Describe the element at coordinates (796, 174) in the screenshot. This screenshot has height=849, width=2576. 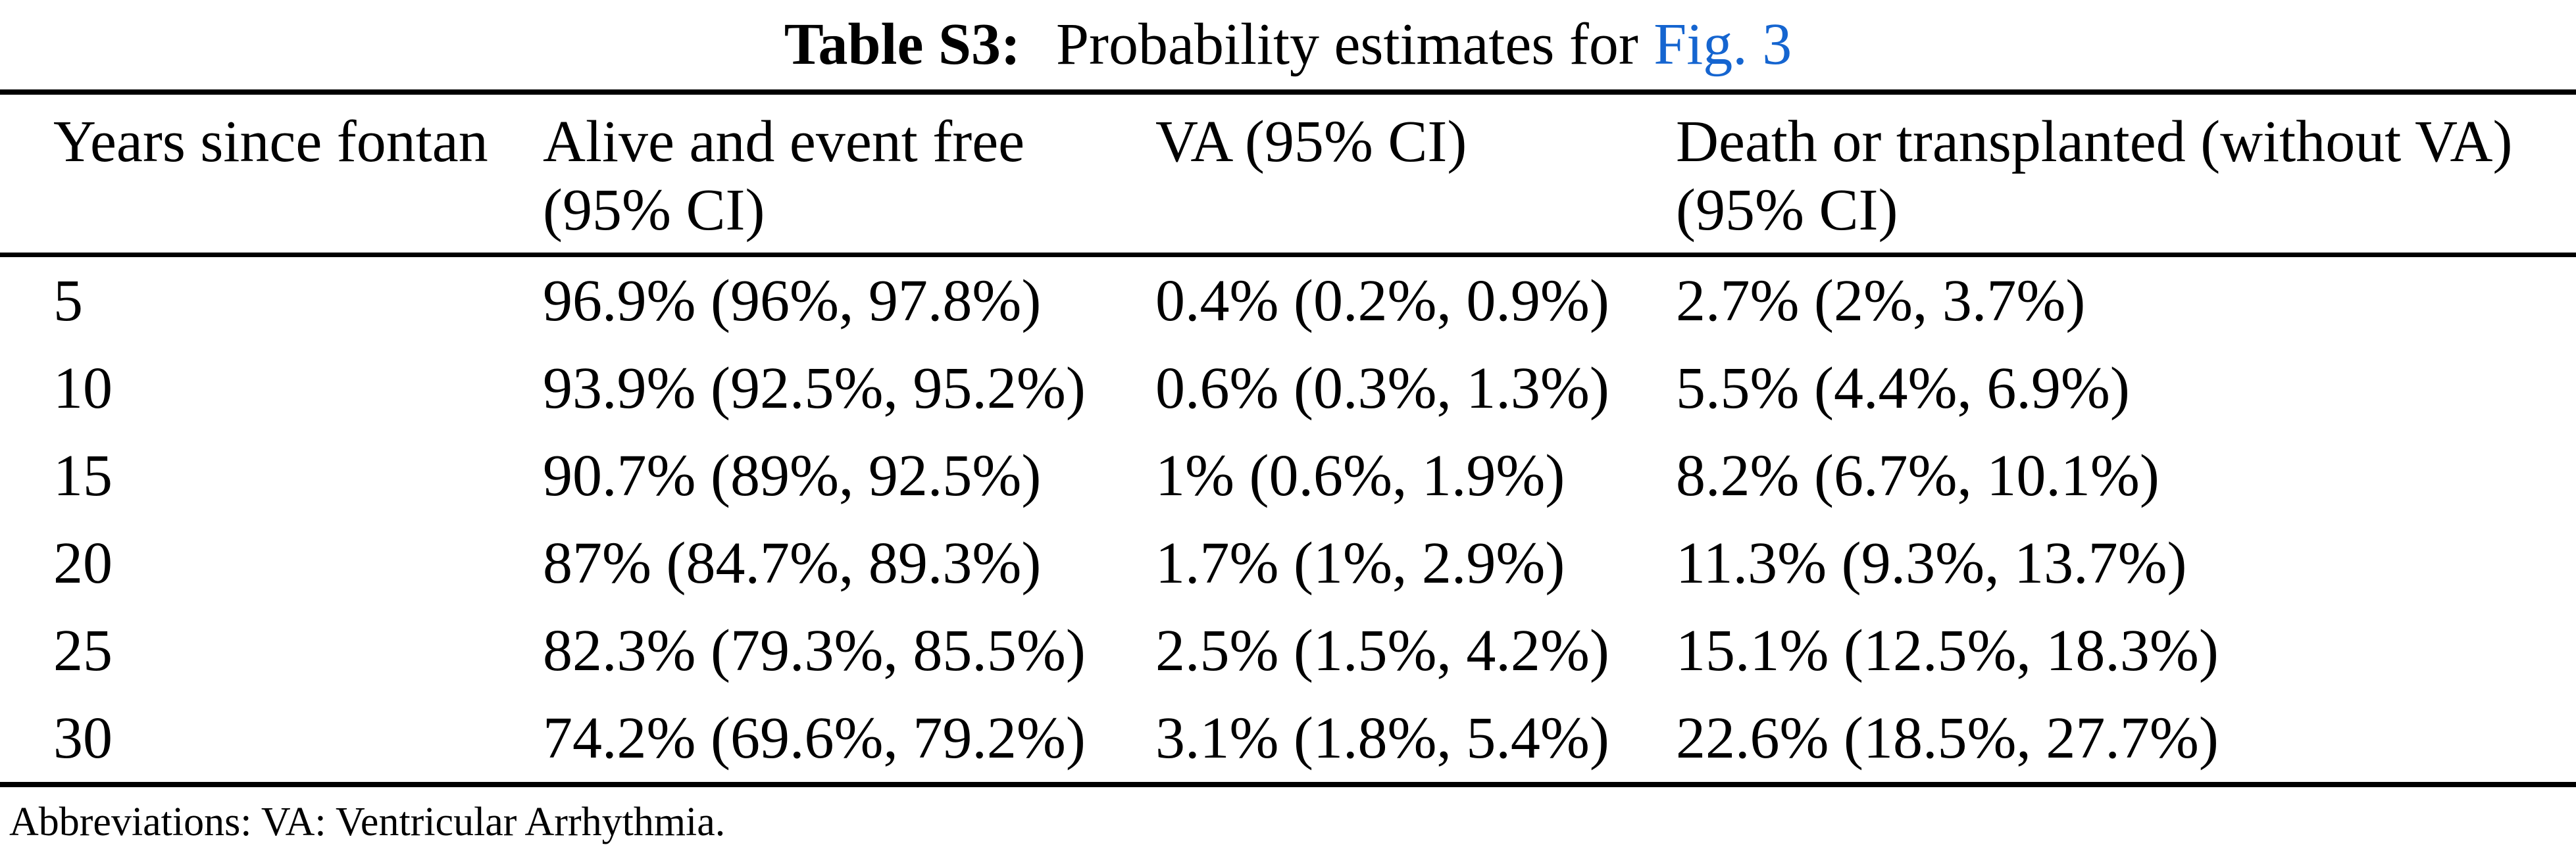
I see `col-header-alive-event-free: Alive and event free (95% CI)` at that location.